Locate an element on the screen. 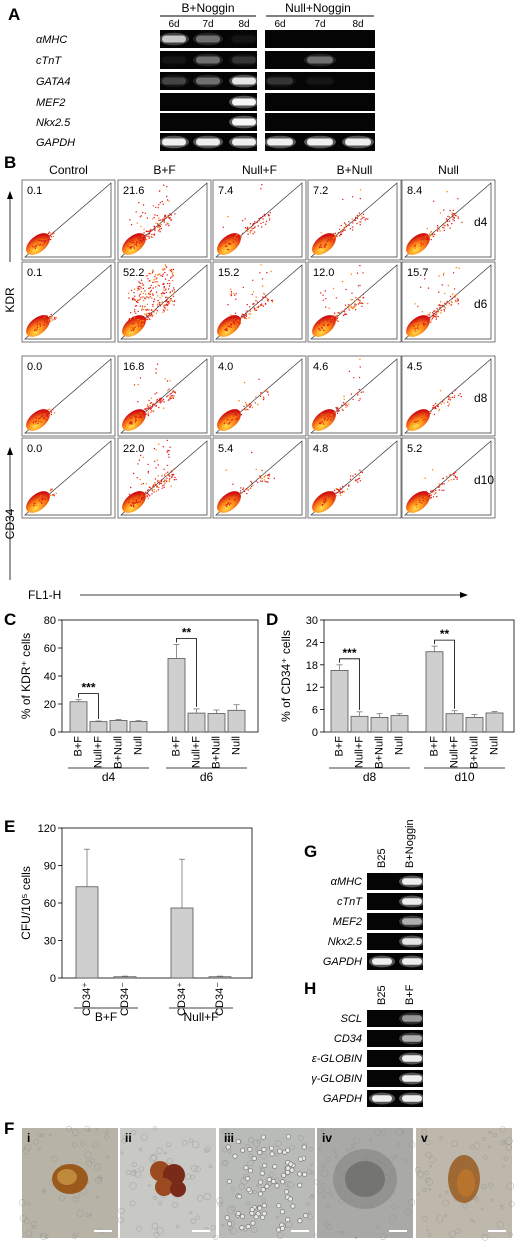 This screenshot has width=520, height=1244. condition-label-1: B+F is located at coordinates (164, 170).